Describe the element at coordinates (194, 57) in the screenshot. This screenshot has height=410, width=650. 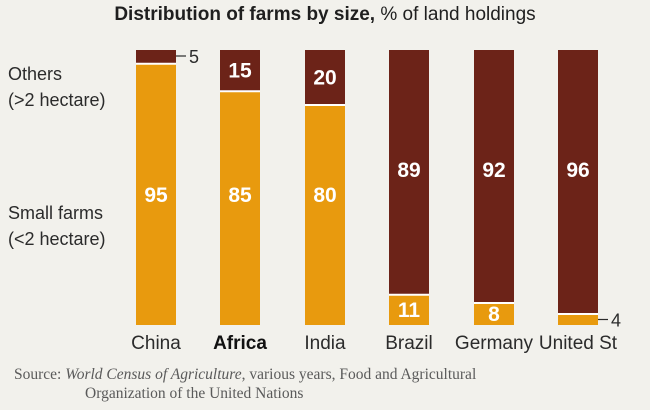
I see `data-label-others-0: 5` at that location.